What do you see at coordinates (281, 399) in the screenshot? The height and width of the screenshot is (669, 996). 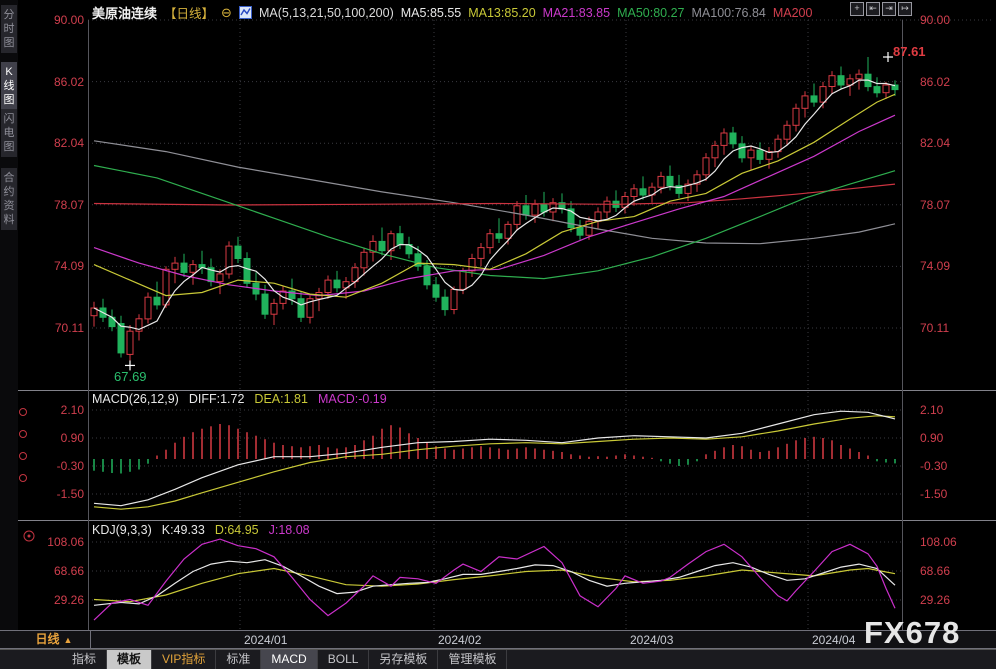 I see `macd-dea-value: DEA:1.81` at bounding box center [281, 399].